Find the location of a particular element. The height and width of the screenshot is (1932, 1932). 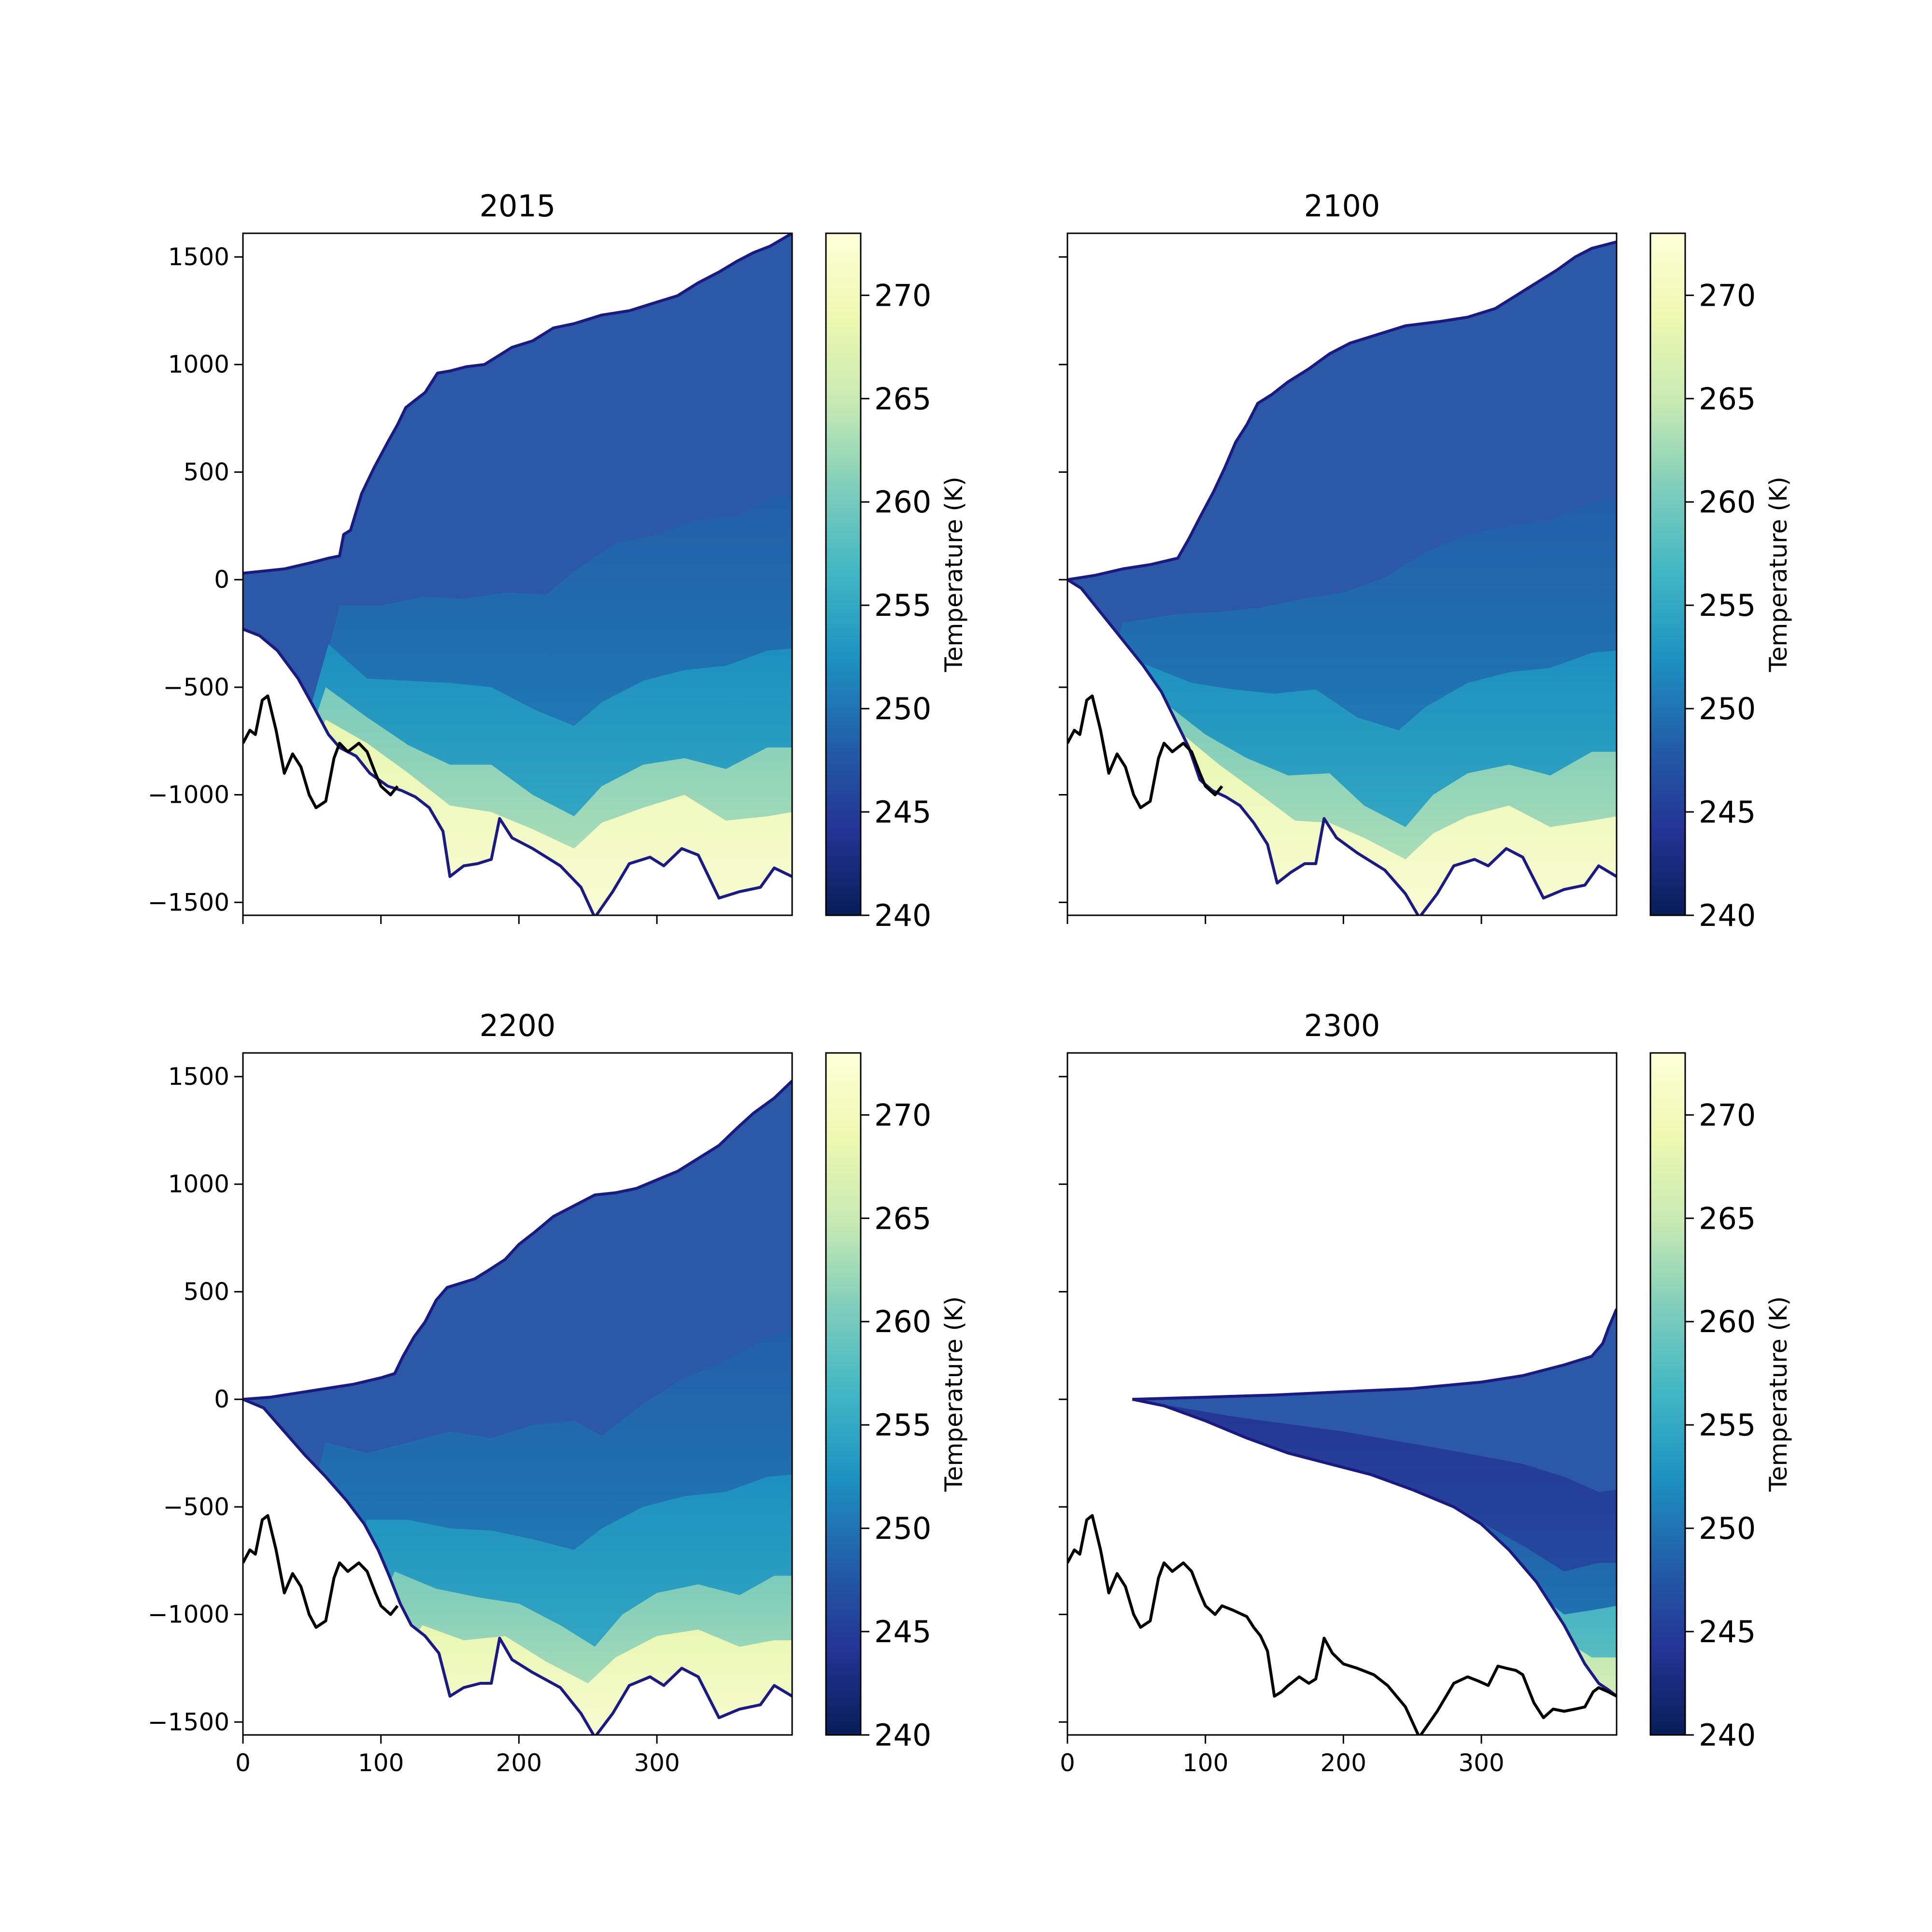

panel-0-ytick-label: −500 is located at coordinates (196, 687).